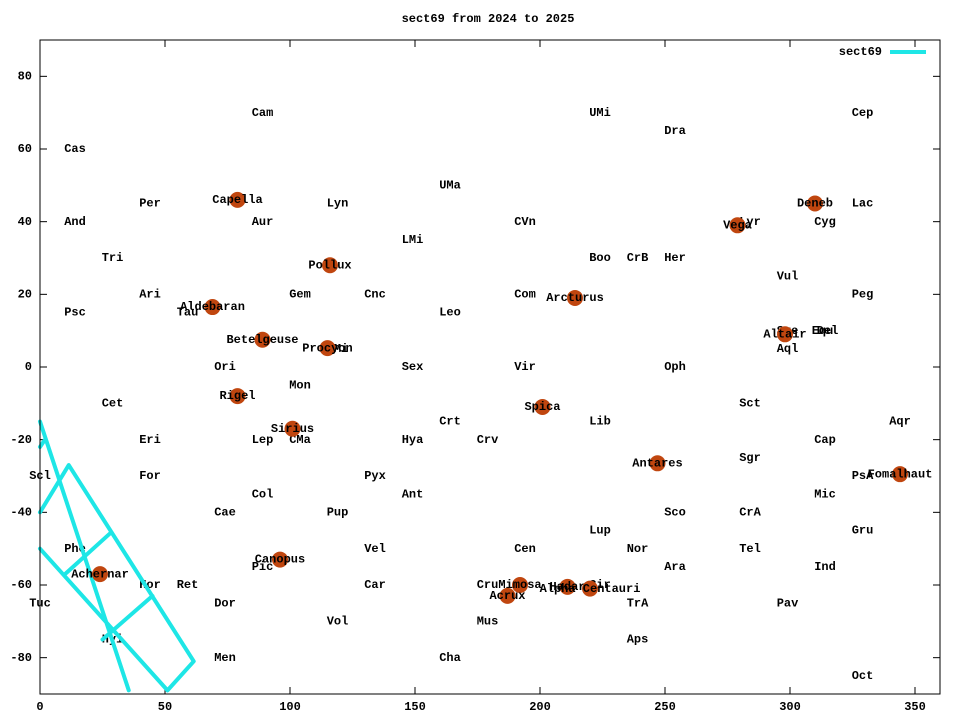  I want to click on constellation-label: Cep, so click(863, 113).